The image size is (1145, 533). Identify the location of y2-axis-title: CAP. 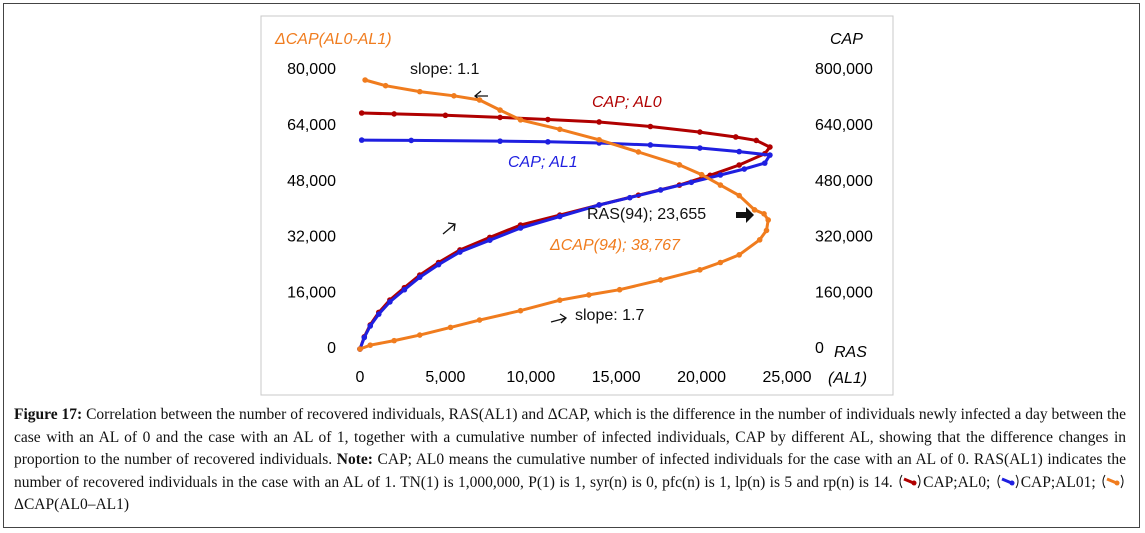
(846, 39).